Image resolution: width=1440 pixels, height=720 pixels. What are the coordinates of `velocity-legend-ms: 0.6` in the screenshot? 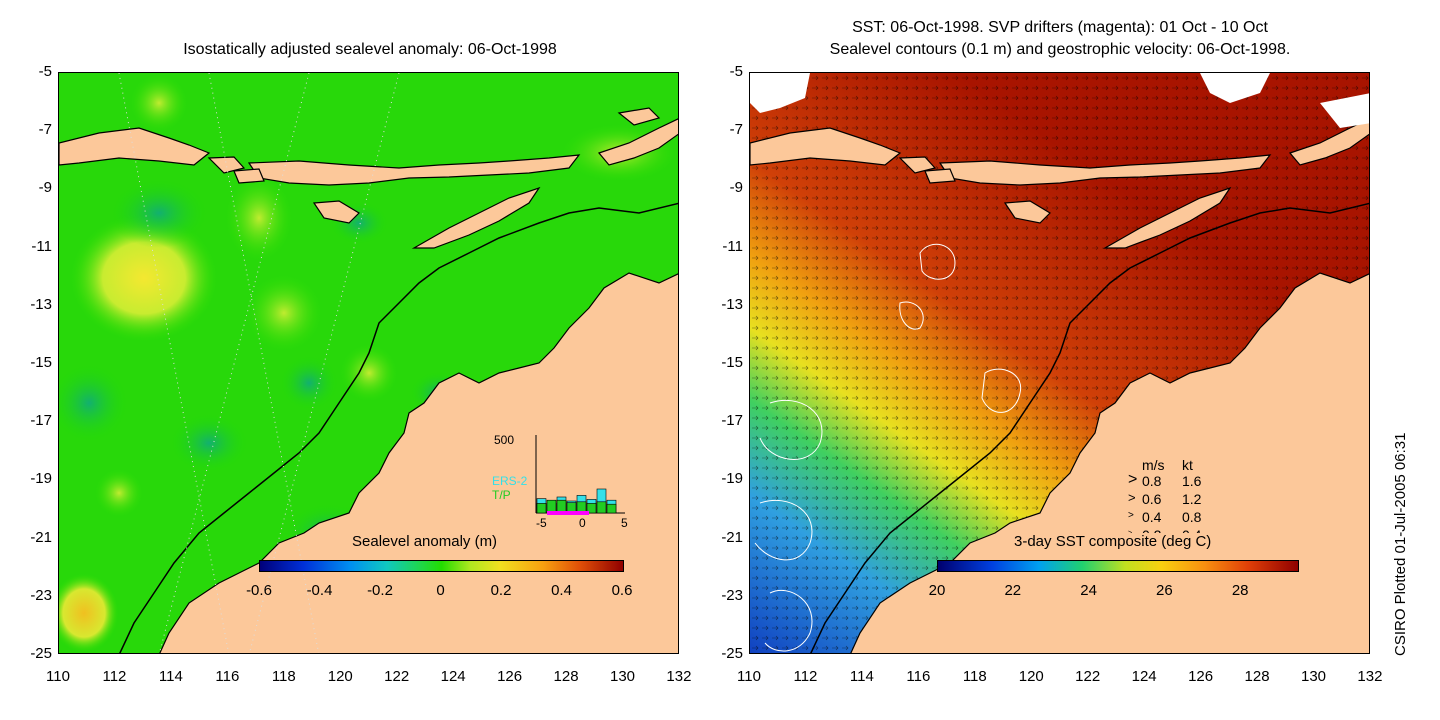 It's located at (1152, 499).